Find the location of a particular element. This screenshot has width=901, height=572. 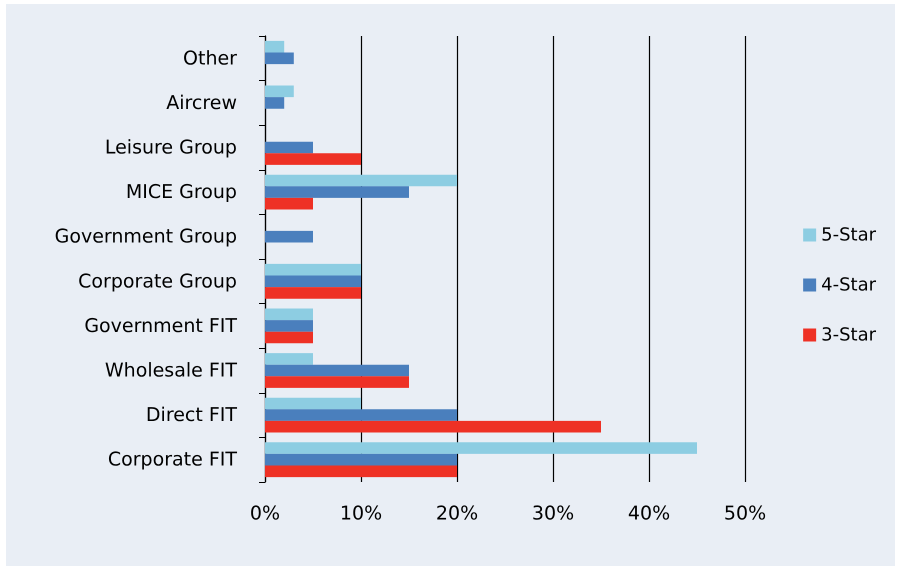

y-tick-label: Government FIT is located at coordinates (161, 325).